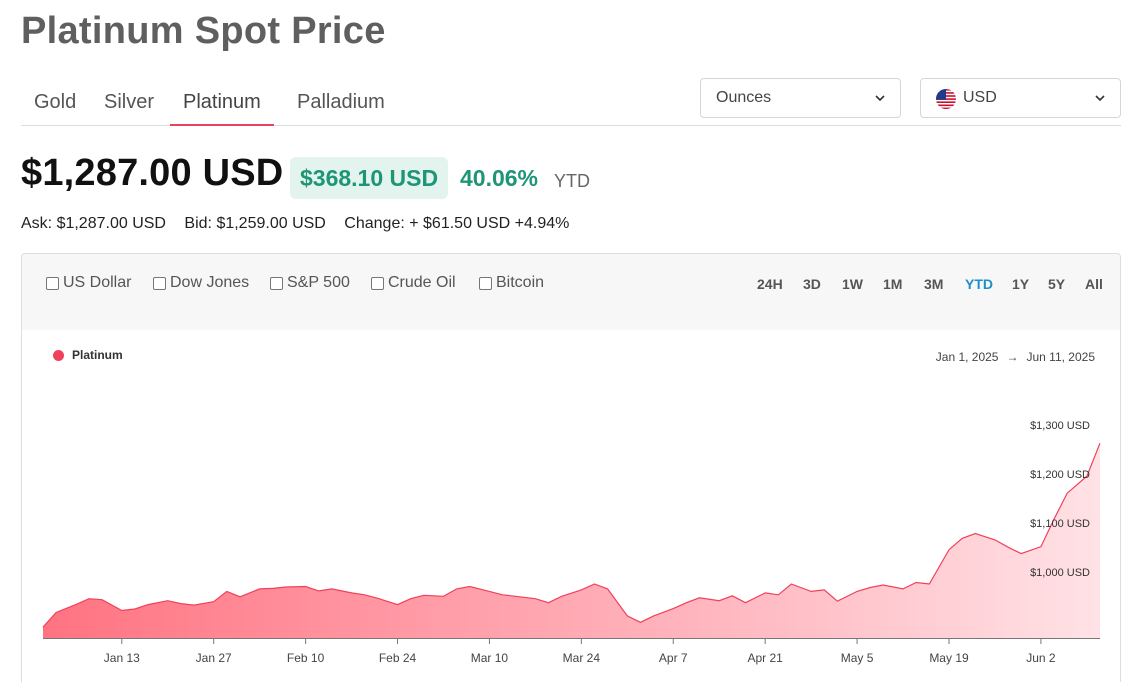  What do you see at coordinates (457, 223) in the screenshot?
I see `daily-change: Change: + $61.50 USD +4.94%` at bounding box center [457, 223].